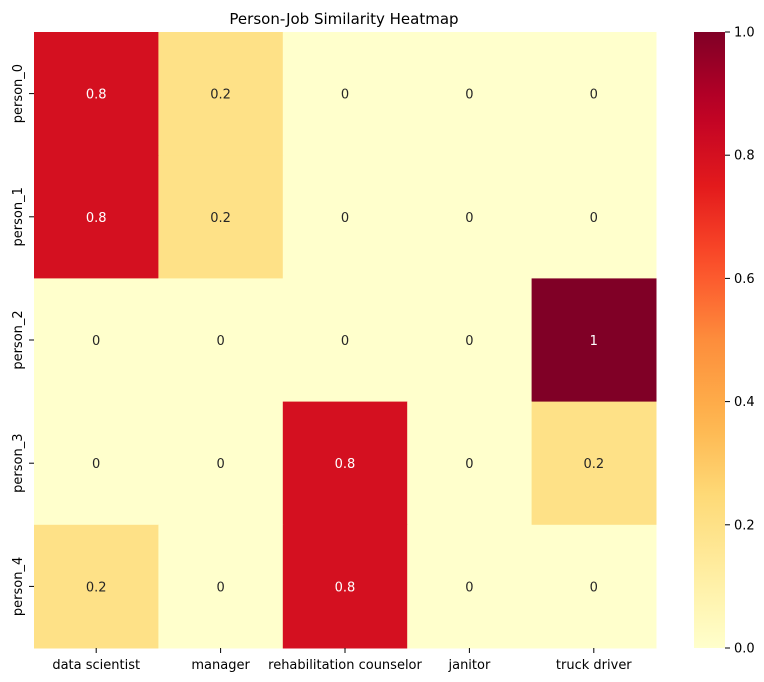  What do you see at coordinates (744, 649) in the screenshot?
I see `colorbar-tick-label-0: 0.0` at bounding box center [744, 649].